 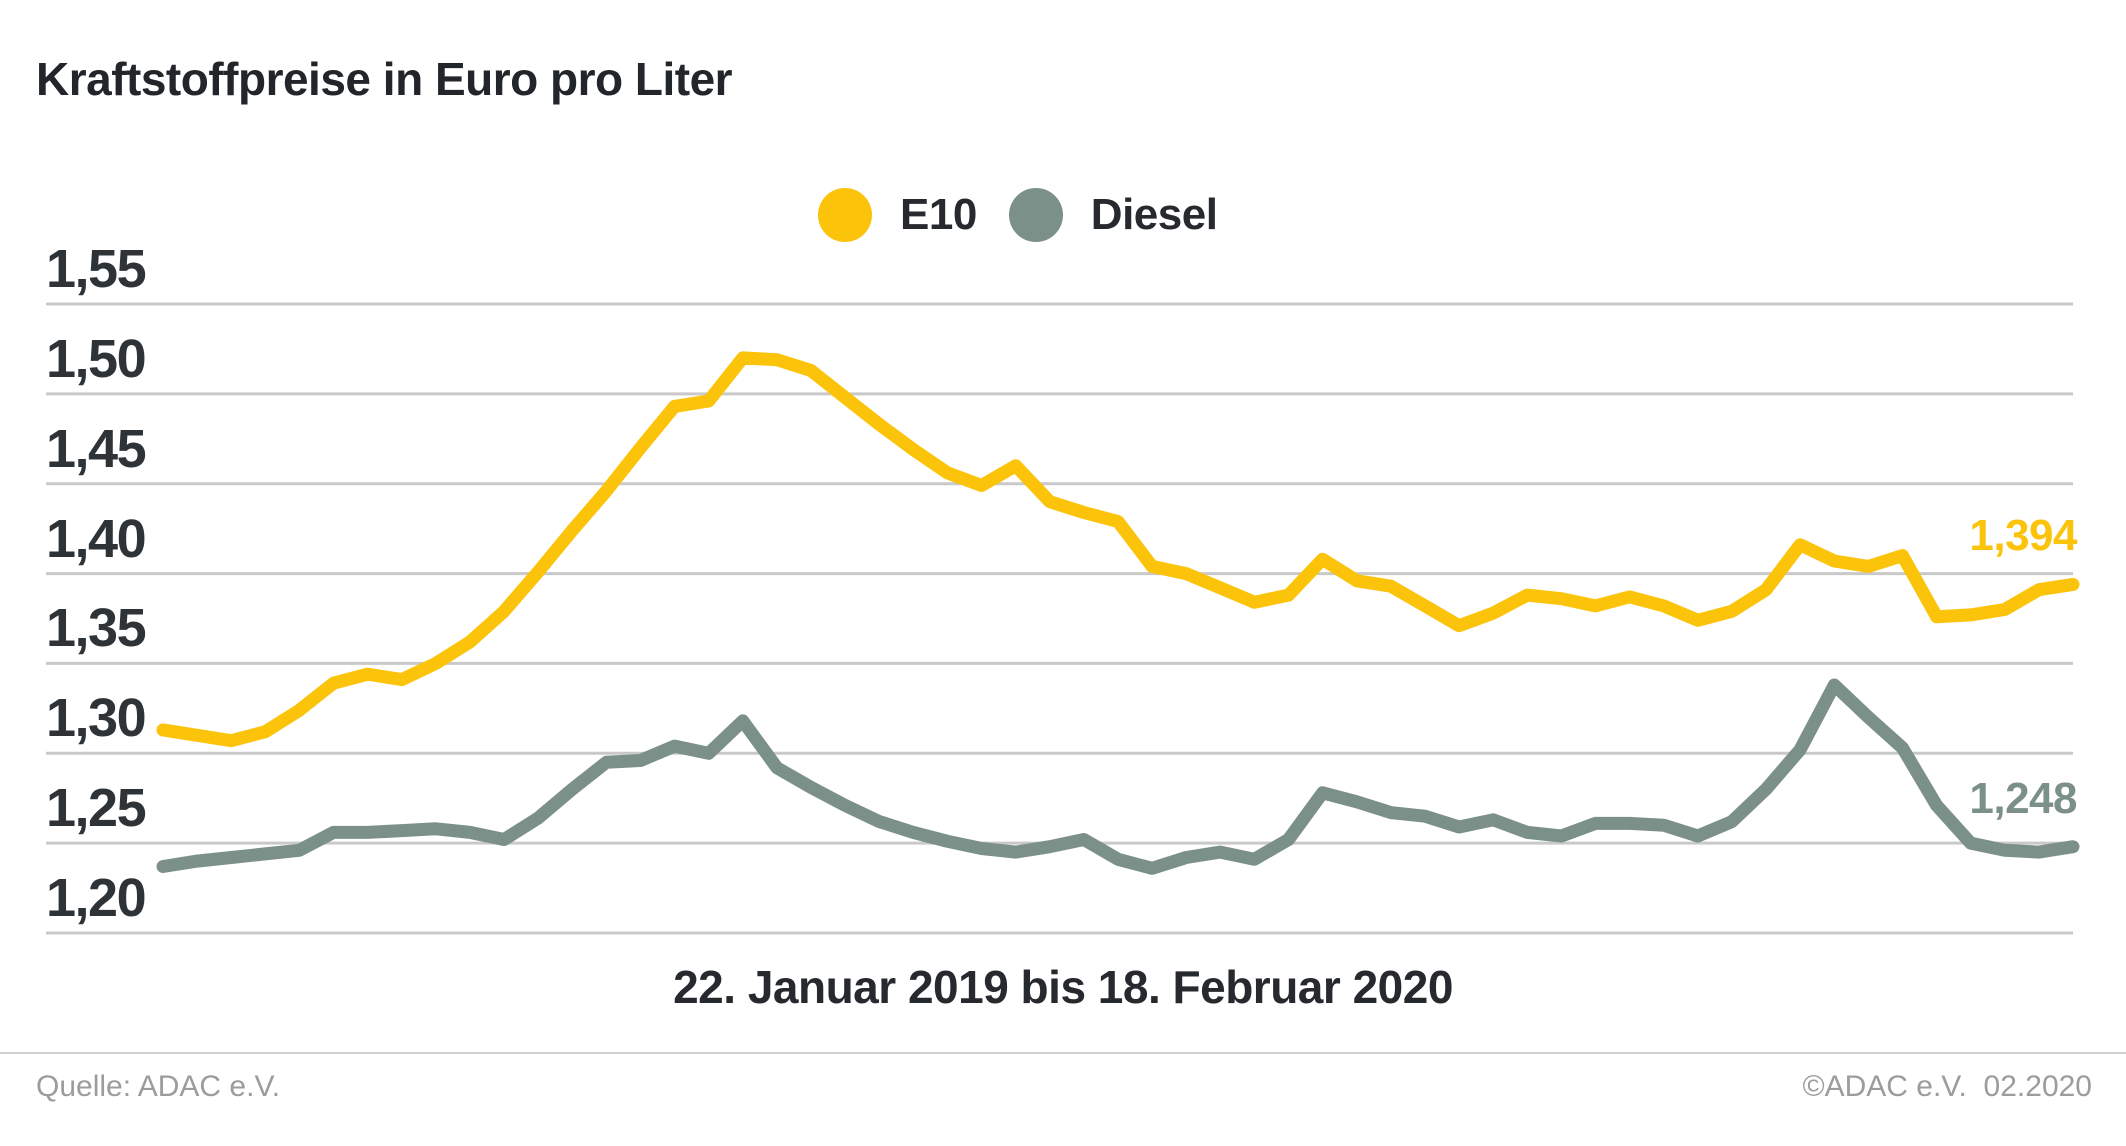 What do you see at coordinates (96, 718) in the screenshot?
I see `y-tick-label: 1,30` at bounding box center [96, 718].